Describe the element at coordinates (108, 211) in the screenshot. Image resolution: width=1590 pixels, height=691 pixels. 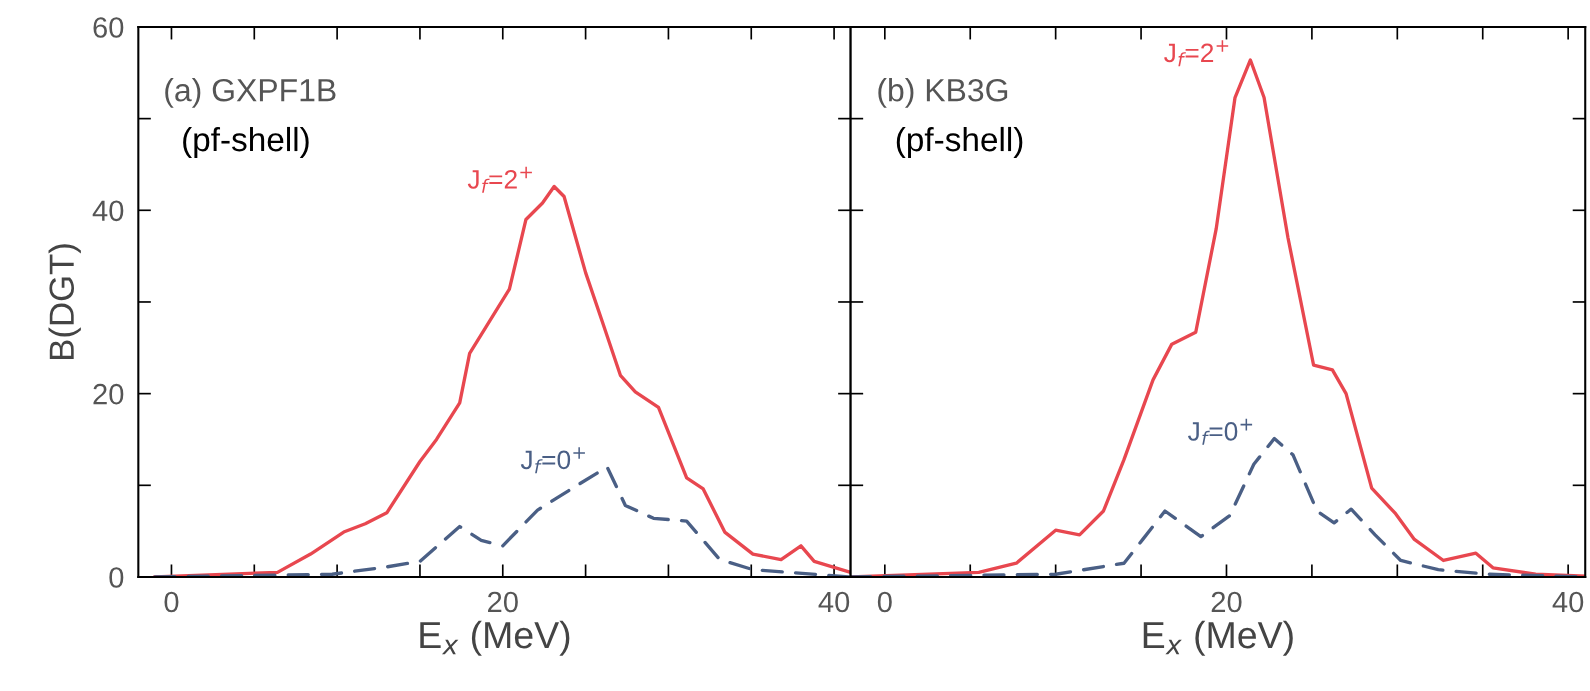
I see `y-tick-label: 40` at that location.